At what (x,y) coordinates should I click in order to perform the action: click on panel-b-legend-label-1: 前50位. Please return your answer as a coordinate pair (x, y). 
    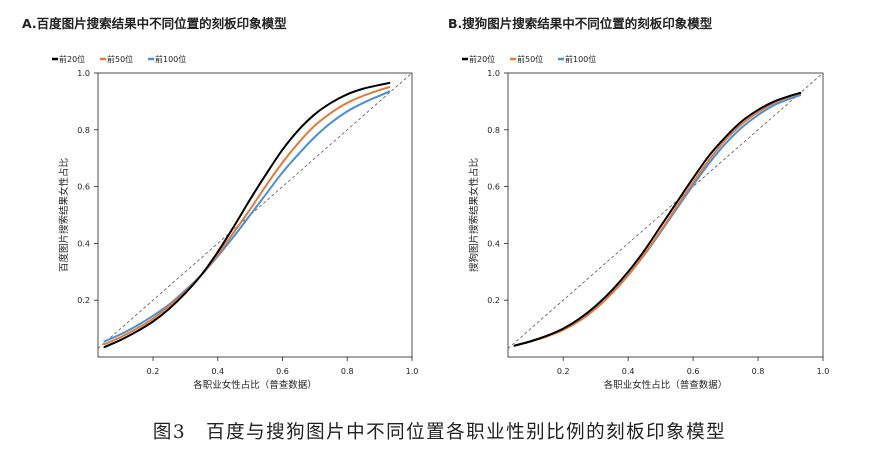
    Looking at the image, I should click on (530, 59).